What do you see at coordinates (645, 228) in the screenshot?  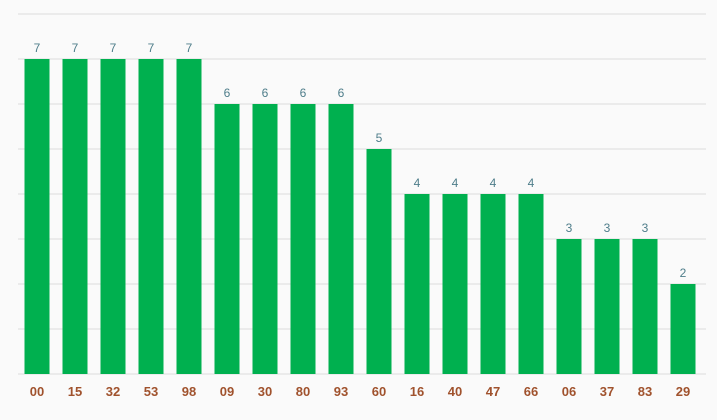 I see `value-label-83: 3` at bounding box center [645, 228].